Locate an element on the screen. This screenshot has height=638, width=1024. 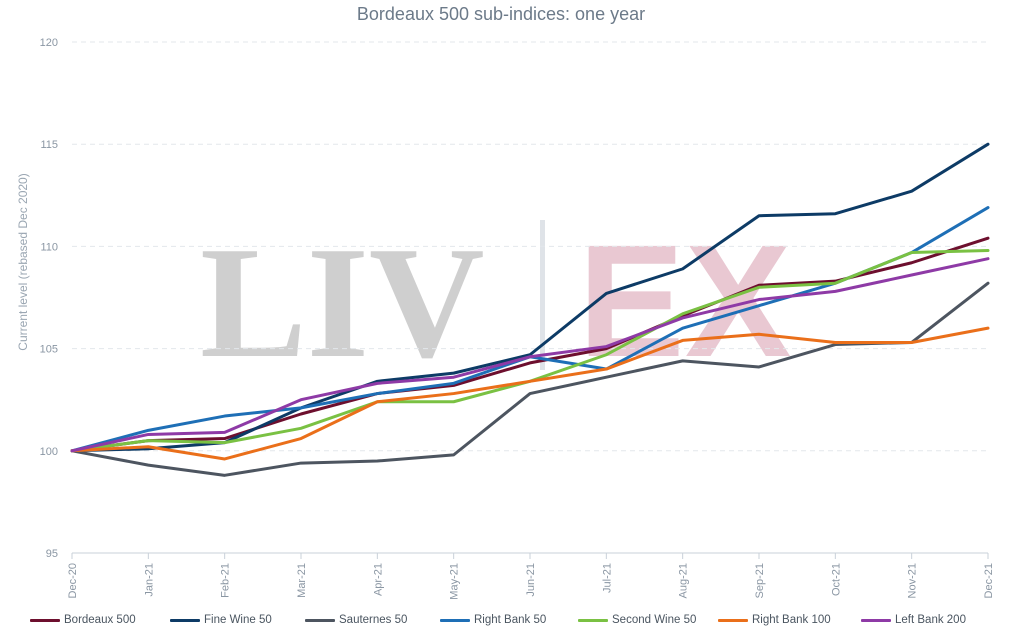
x-tick-label: Aug-21 is located at coordinates (684, 580).